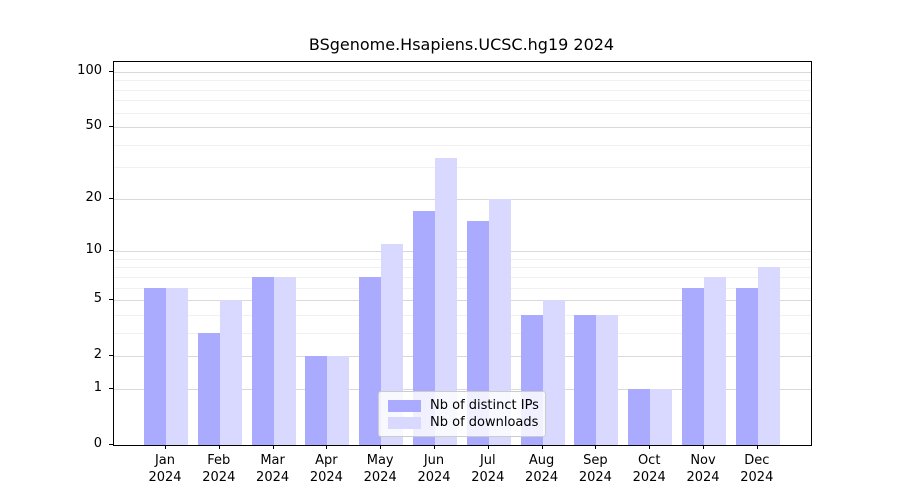 Image resolution: width=900 pixels, height=500 pixels. Describe the element at coordinates (97, 443) in the screenshot. I see `y-tick-label: 0` at that location.